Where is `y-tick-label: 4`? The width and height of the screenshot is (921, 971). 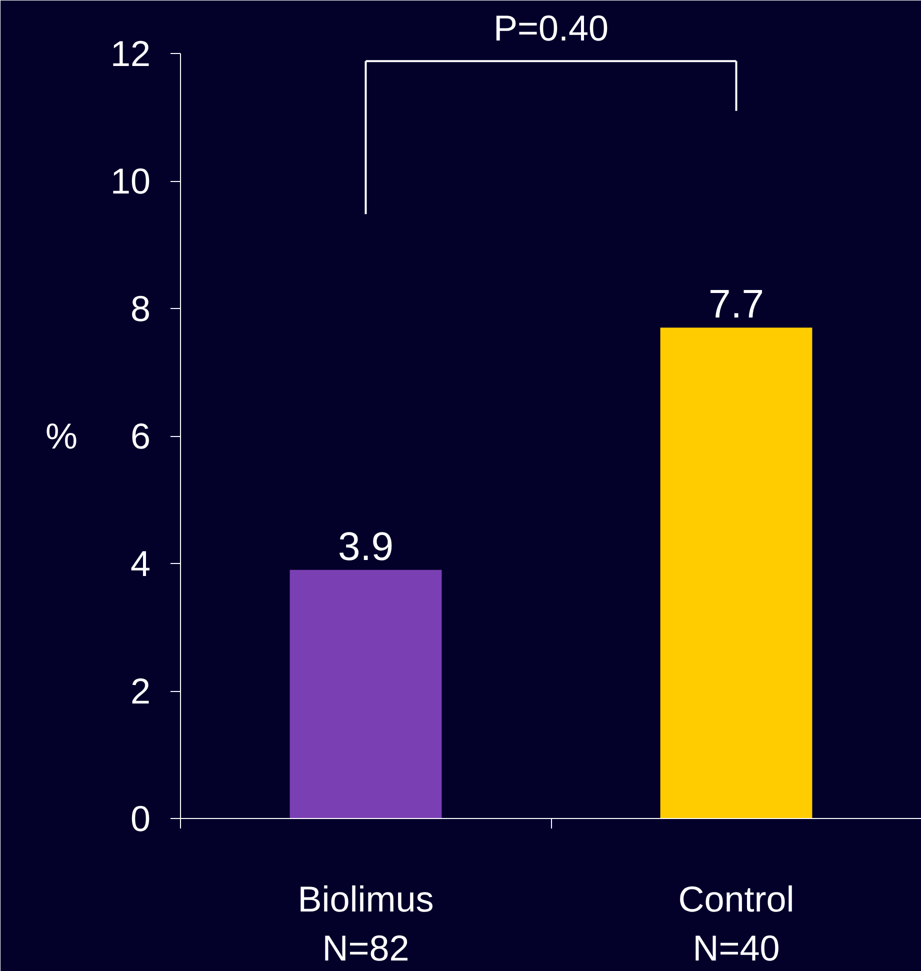
y-tick-label: 4 is located at coordinates (140, 563).